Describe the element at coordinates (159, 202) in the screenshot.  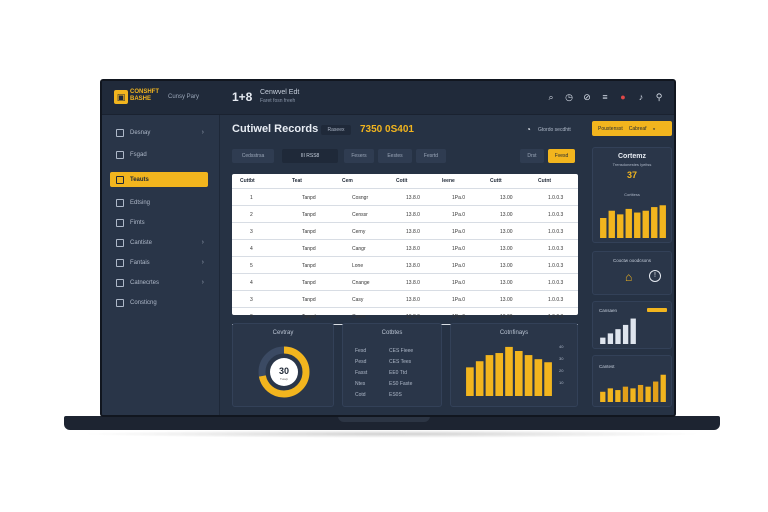
I see `sidebar-item-4: Edtsing` at that location.